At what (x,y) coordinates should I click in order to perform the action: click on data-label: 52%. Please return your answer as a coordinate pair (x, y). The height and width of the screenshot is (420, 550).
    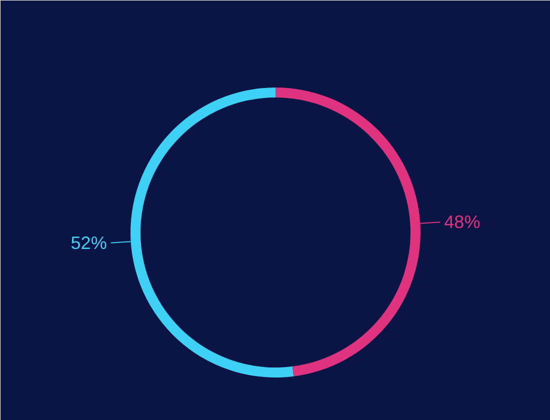
    Looking at the image, I should click on (88, 242).